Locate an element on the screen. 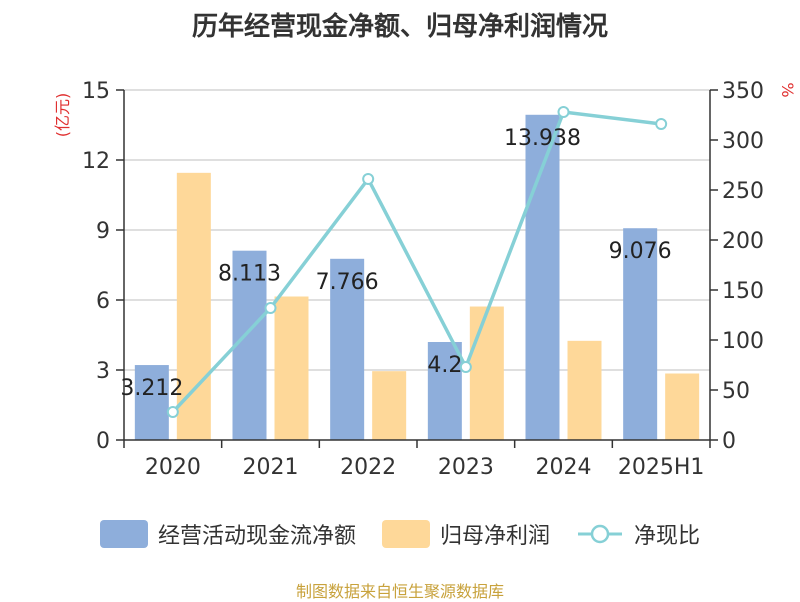  x-tick-label: 2023 is located at coordinates (466, 467).